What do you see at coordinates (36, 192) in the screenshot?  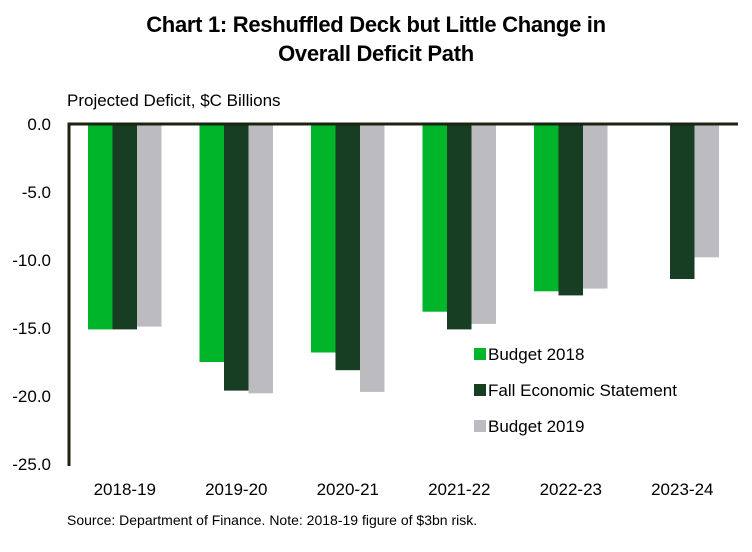 I see `y-tick-label: -5.0` at bounding box center [36, 192].